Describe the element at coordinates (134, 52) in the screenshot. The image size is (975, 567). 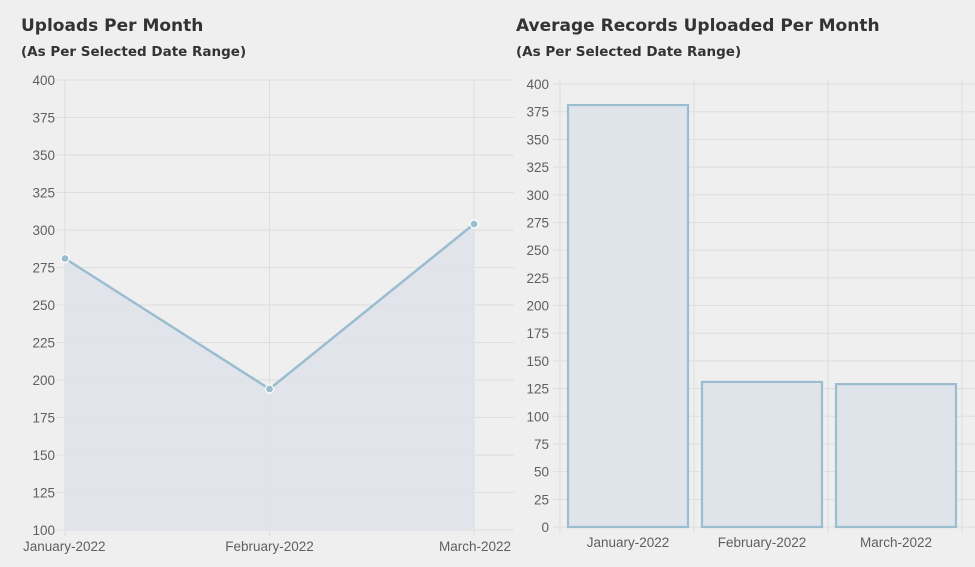
I see `line-chart-subtitle: (As Per Selected Date Range)` at that location.